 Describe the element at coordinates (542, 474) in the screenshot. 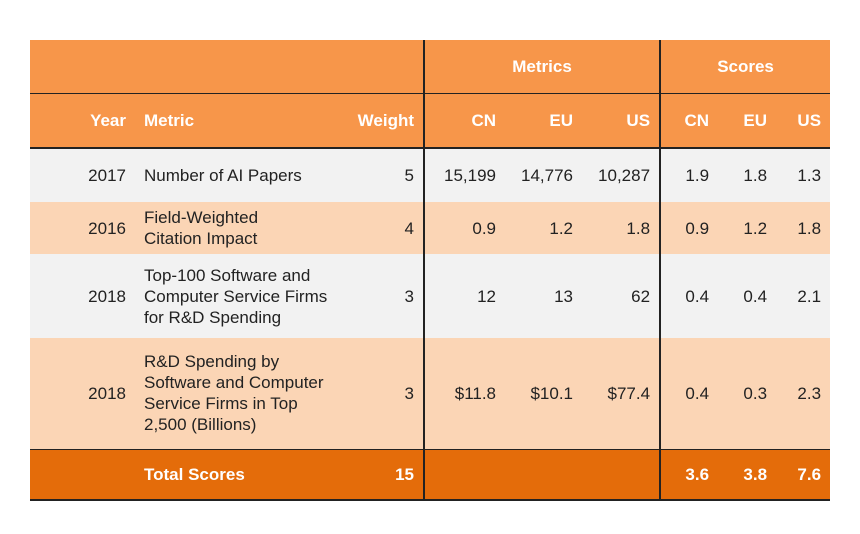

I see `total-metrics-blank` at that location.